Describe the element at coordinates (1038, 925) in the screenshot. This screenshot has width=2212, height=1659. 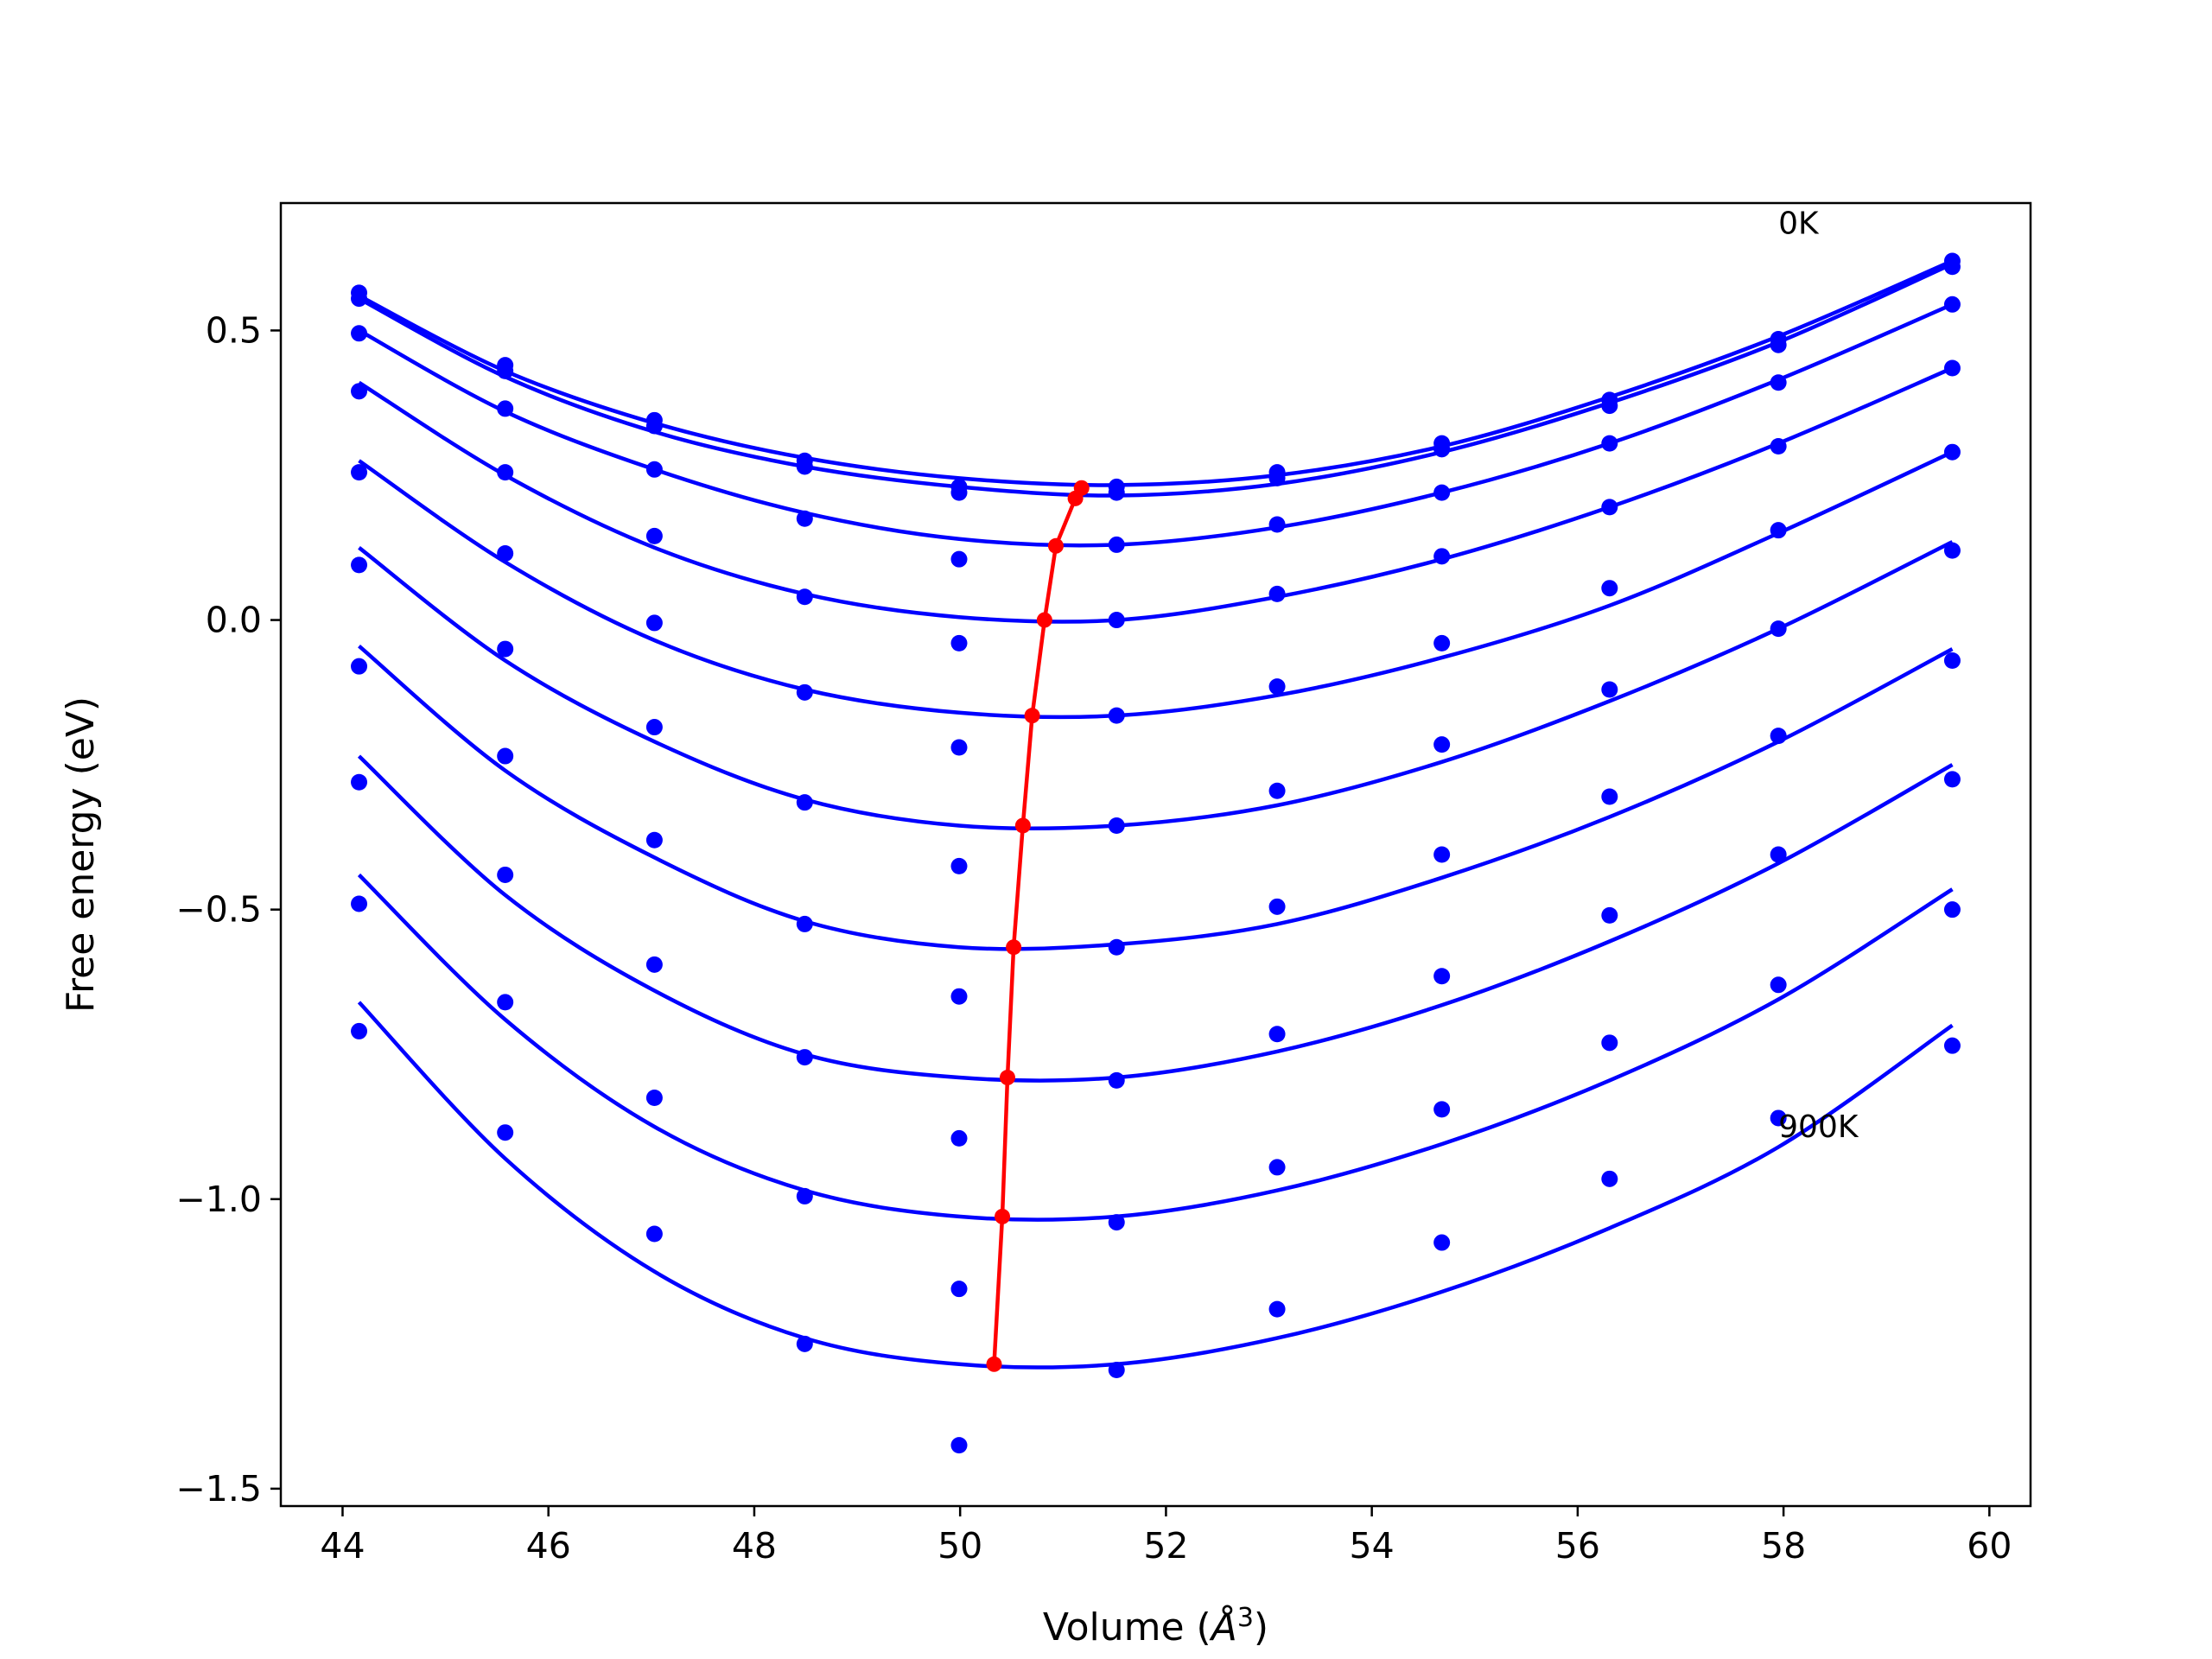
I see `minima-line` at that location.